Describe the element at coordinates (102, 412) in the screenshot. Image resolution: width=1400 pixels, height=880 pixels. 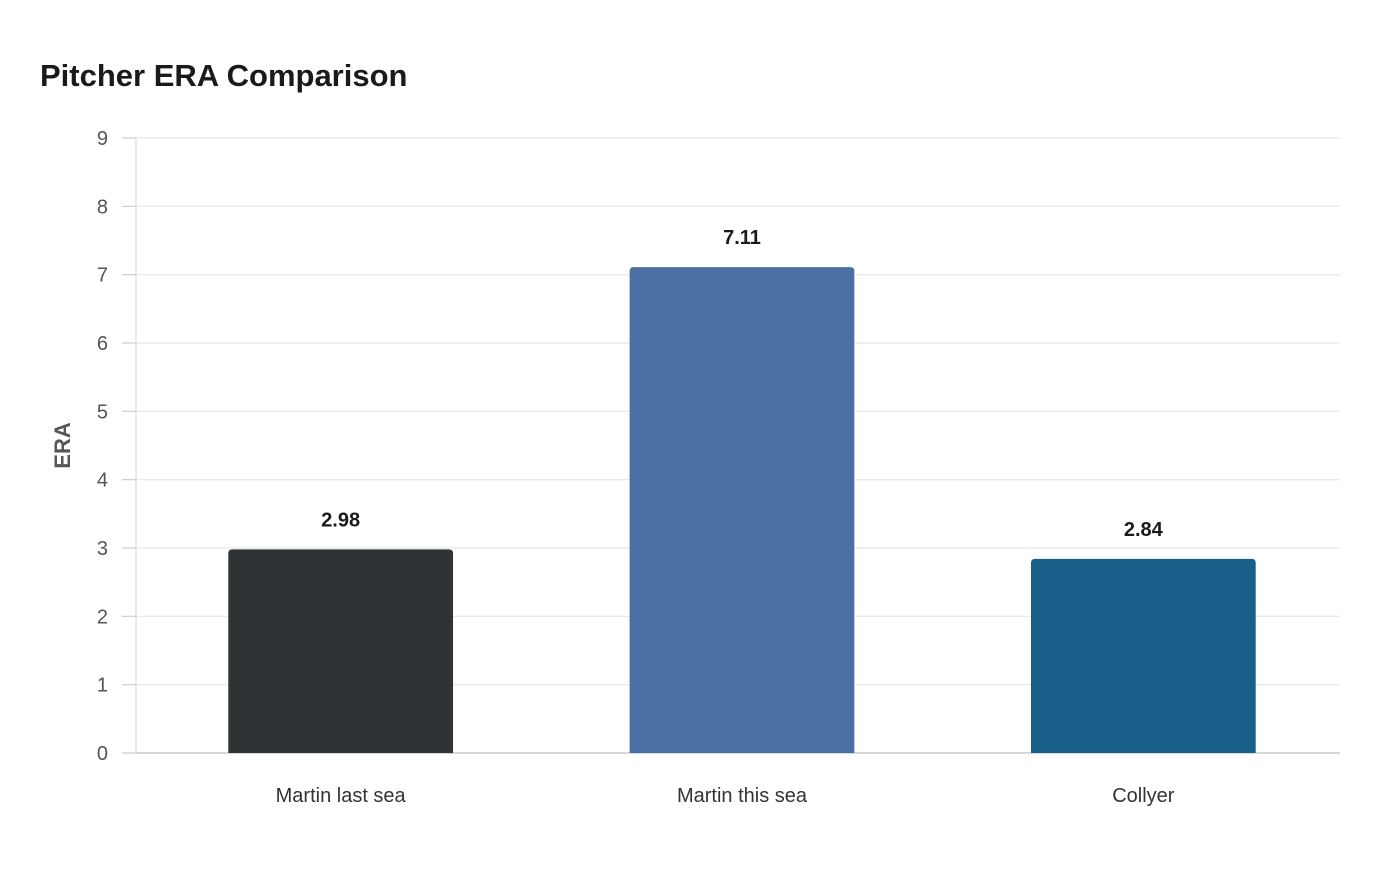
I see `y-tick-label: 5` at that location.